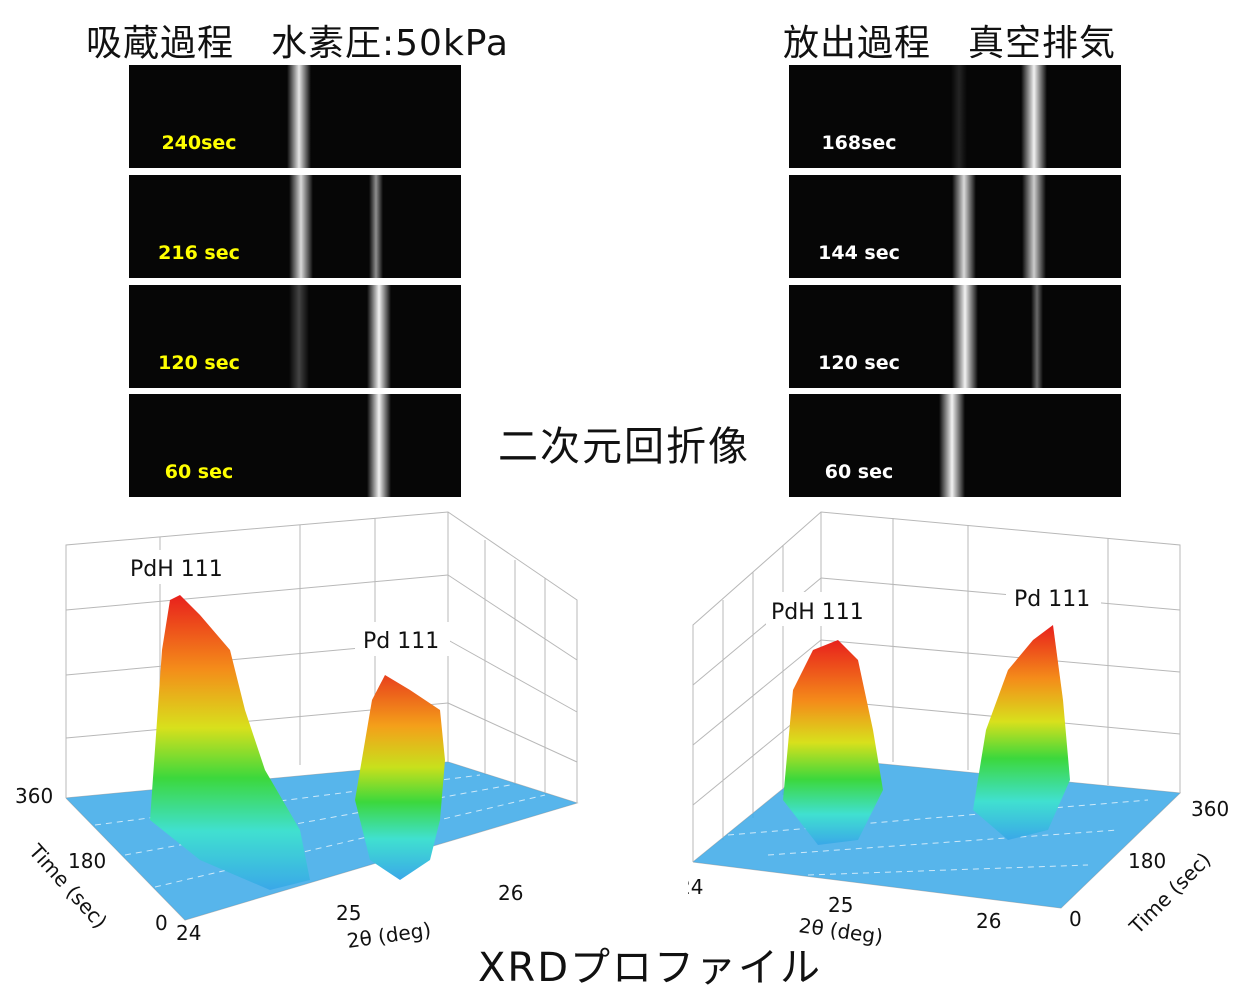 This screenshot has width=1248, height=1004. Describe the element at coordinates (955, 116) in the screenshot. I see `right-panel-1: 168sec` at that location.